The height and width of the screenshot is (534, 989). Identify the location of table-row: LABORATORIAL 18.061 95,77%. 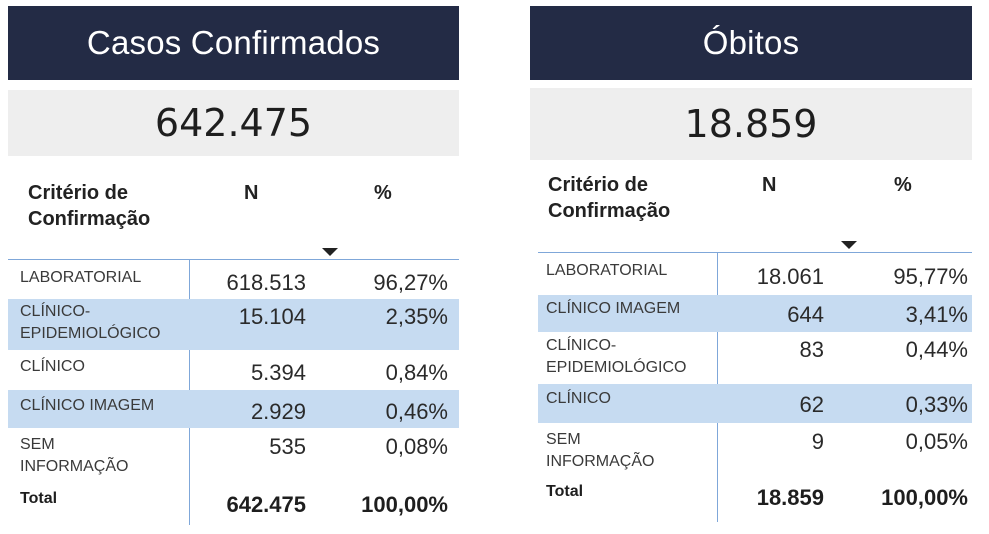
(755, 275).